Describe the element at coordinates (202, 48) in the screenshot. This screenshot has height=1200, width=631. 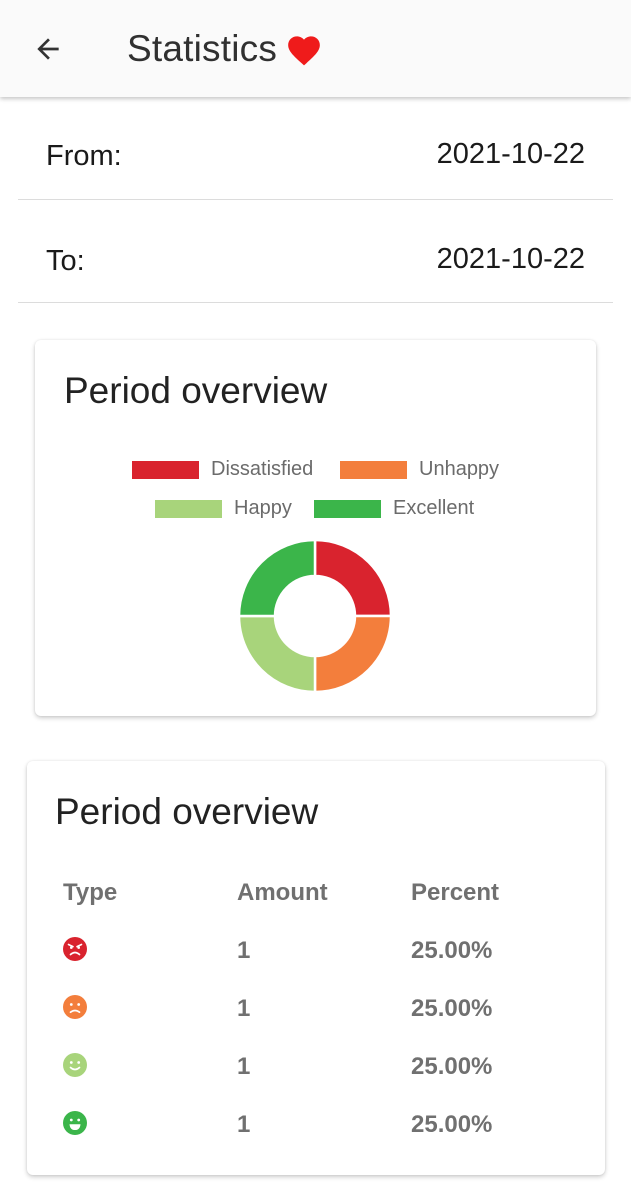
I see `page-title: Statistics` at that location.